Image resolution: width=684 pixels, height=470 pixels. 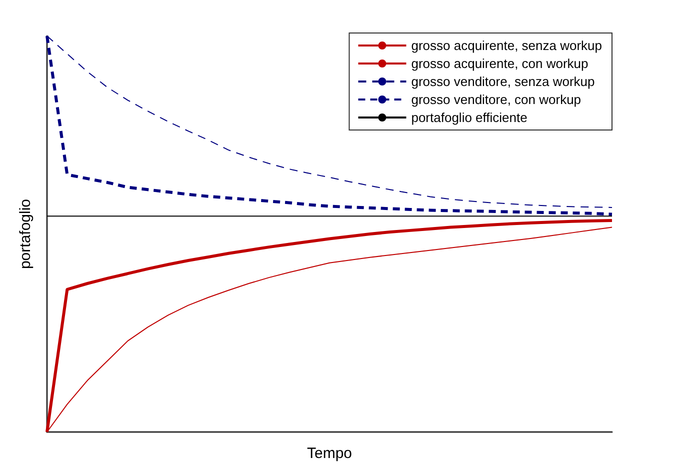 What do you see at coordinates (469, 117) in the screenshot?
I see `legend-label: portafoglio efficiente` at bounding box center [469, 117].